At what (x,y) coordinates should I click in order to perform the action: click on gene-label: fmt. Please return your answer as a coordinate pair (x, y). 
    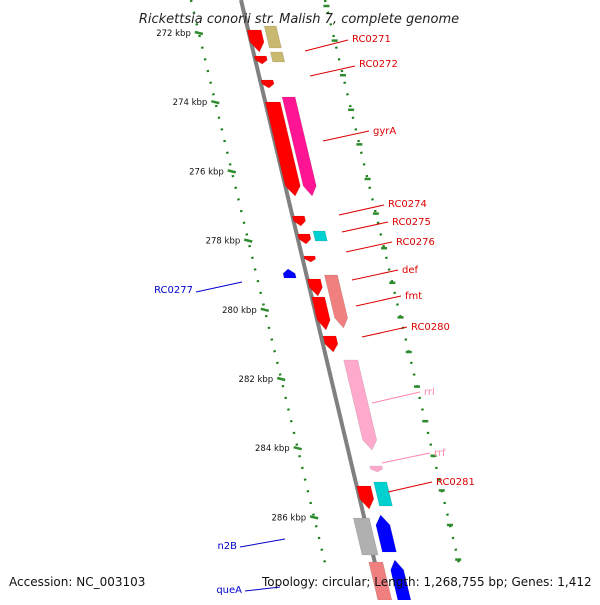
    Looking at the image, I should click on (413, 296).